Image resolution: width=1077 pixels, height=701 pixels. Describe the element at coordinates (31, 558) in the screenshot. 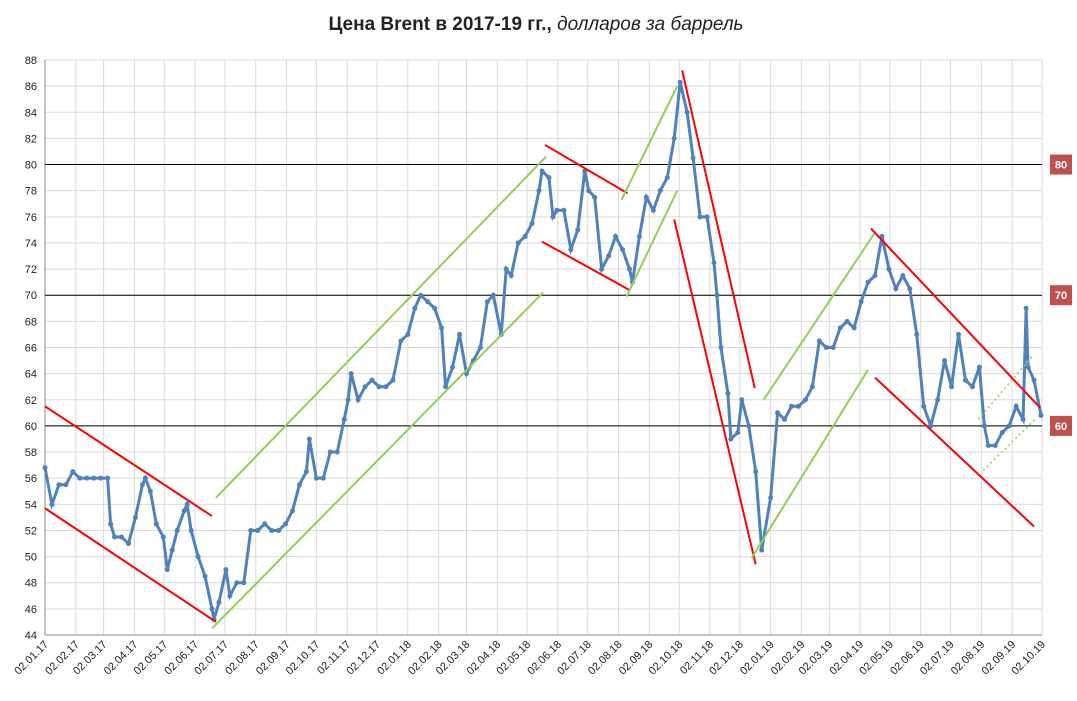

I see `y-tick-label: 50` at that location.